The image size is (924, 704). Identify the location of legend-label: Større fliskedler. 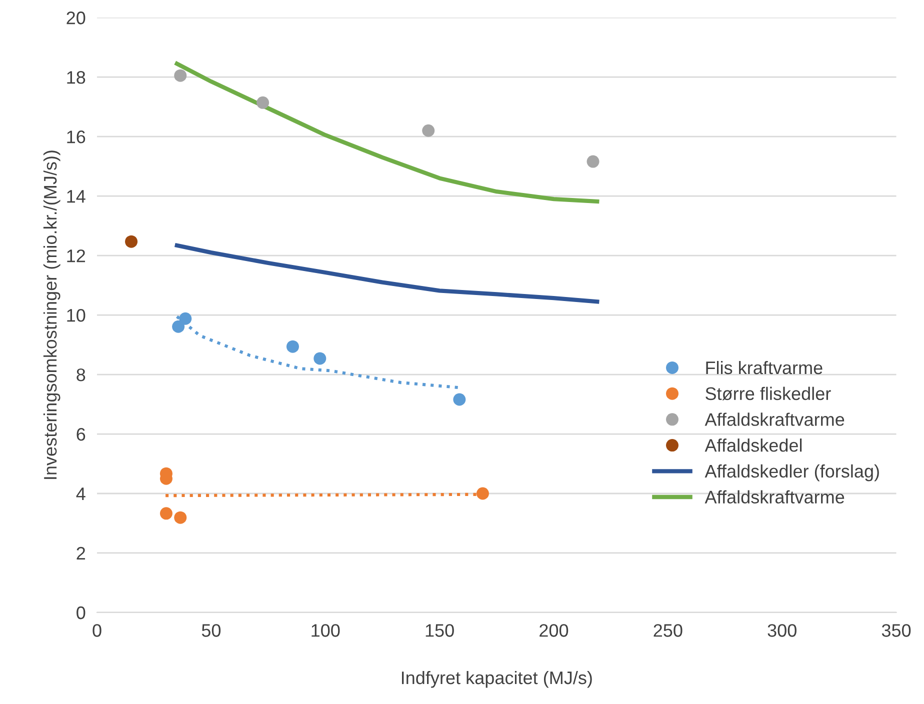
(768, 393).